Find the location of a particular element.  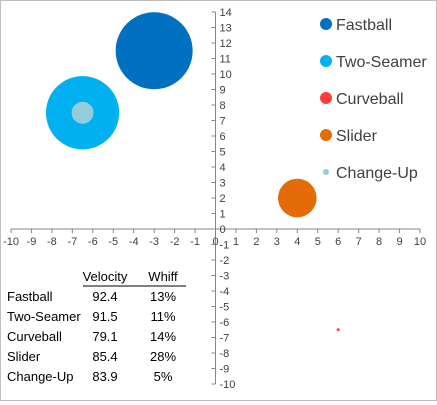

x-tick-label: 7 is located at coordinates (359, 242).